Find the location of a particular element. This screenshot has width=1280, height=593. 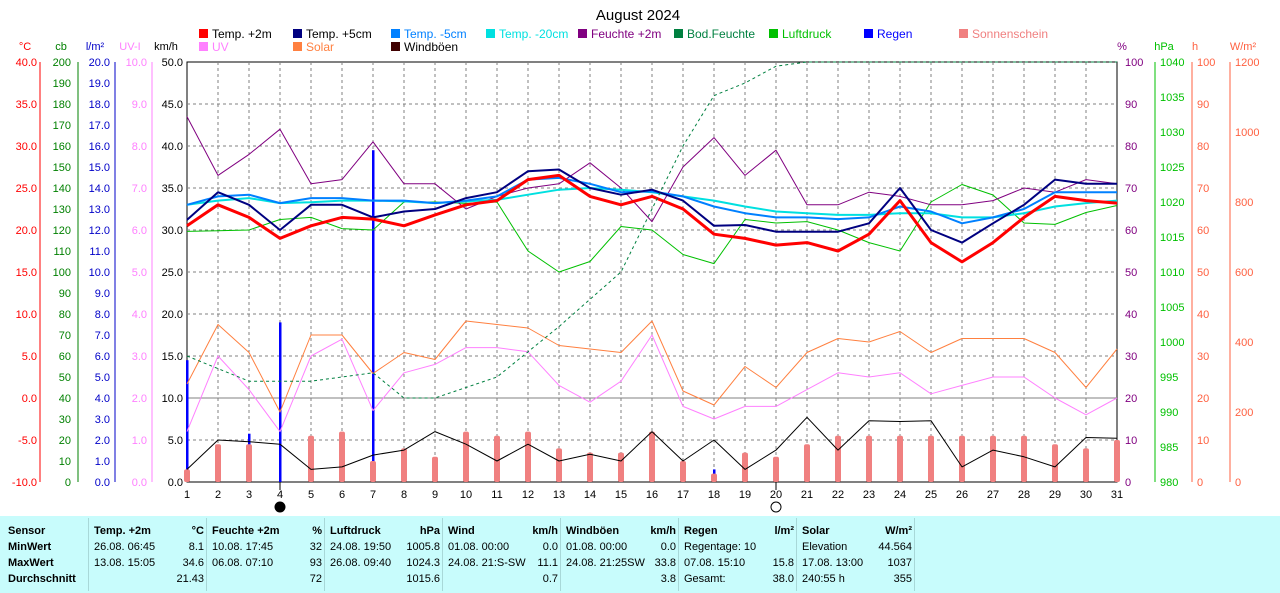

legend-label: UV is located at coordinates (220, 47).